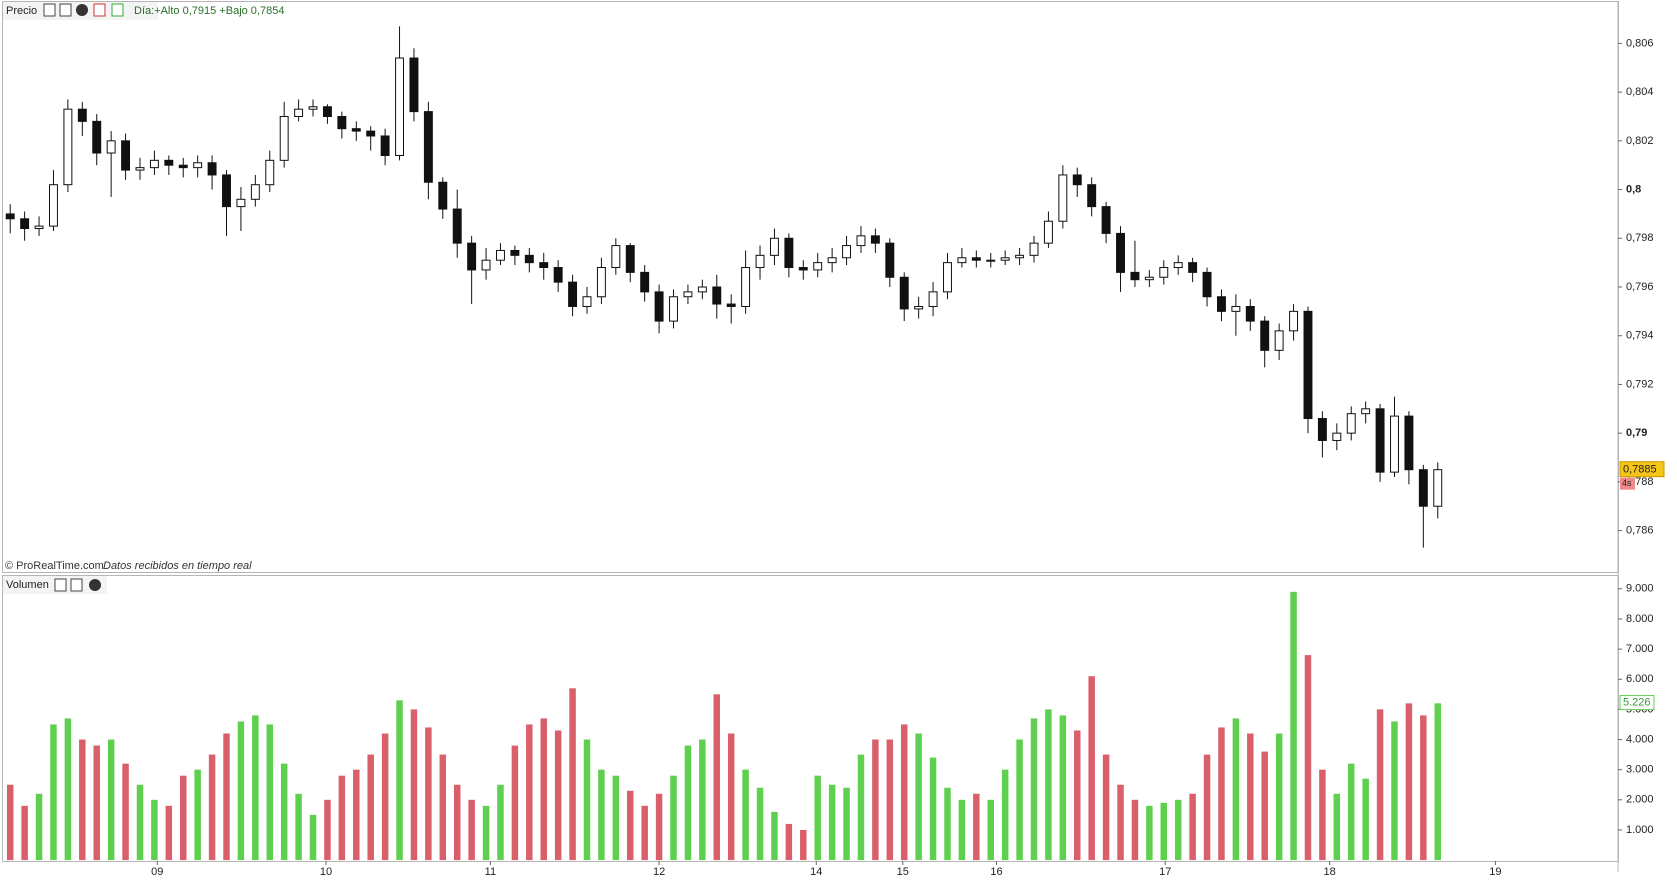 The width and height of the screenshot is (1677, 882). I want to click on x-tick-label: 15, so click(903, 872).